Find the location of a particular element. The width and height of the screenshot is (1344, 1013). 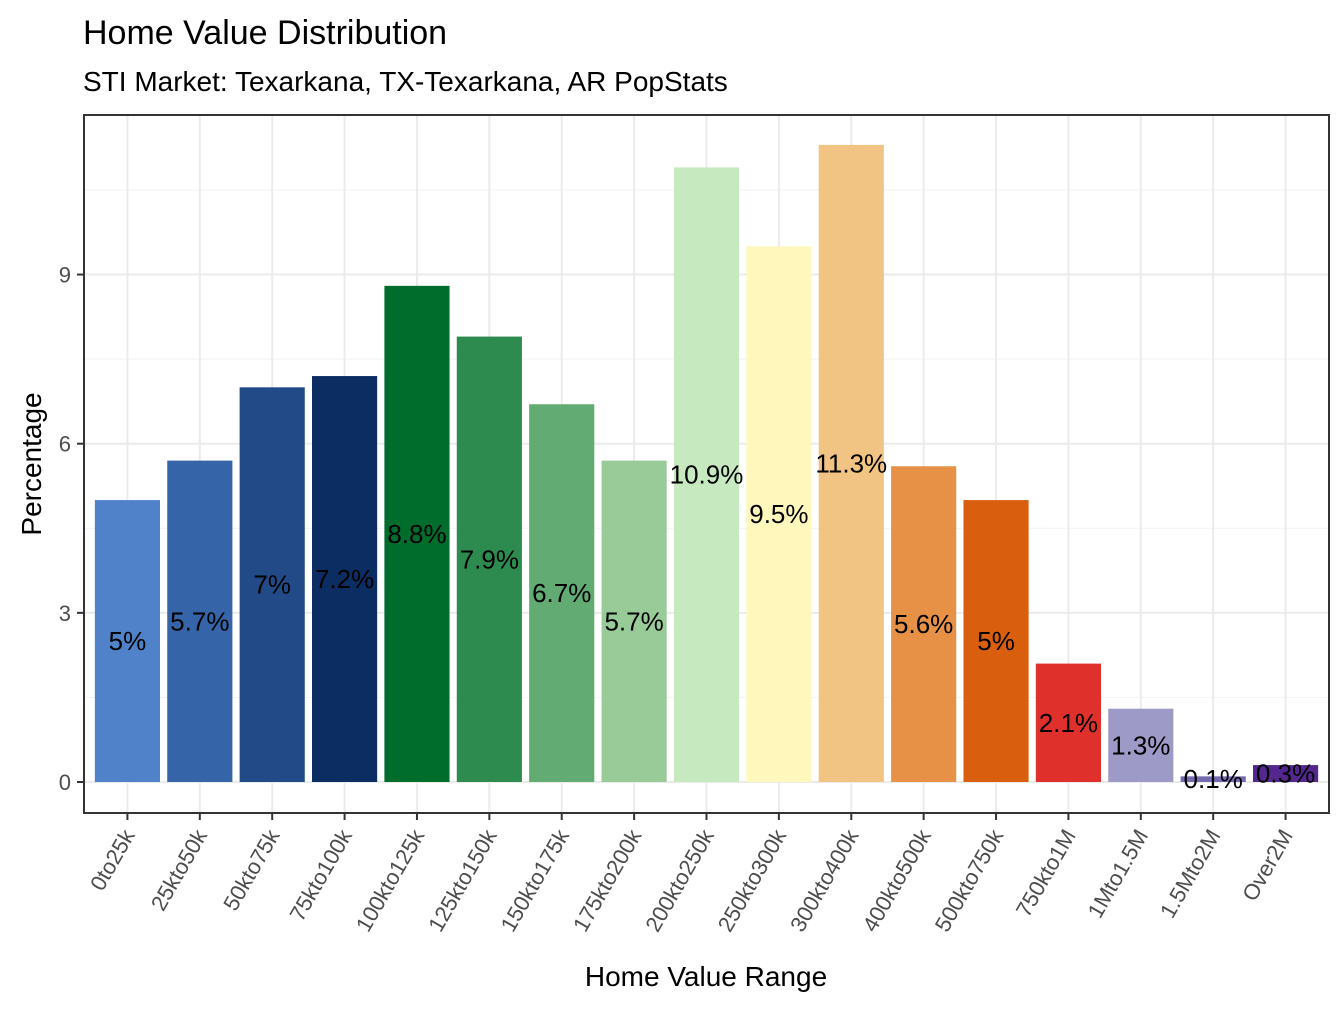

bar-125kto150k is located at coordinates (489, 559).